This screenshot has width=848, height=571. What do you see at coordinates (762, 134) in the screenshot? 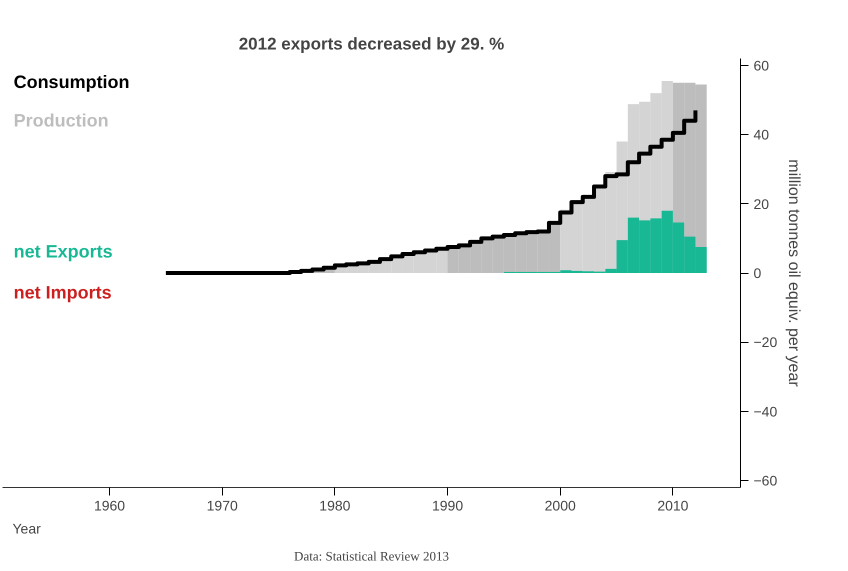
I see `y-tick-label: 40` at bounding box center [762, 134].